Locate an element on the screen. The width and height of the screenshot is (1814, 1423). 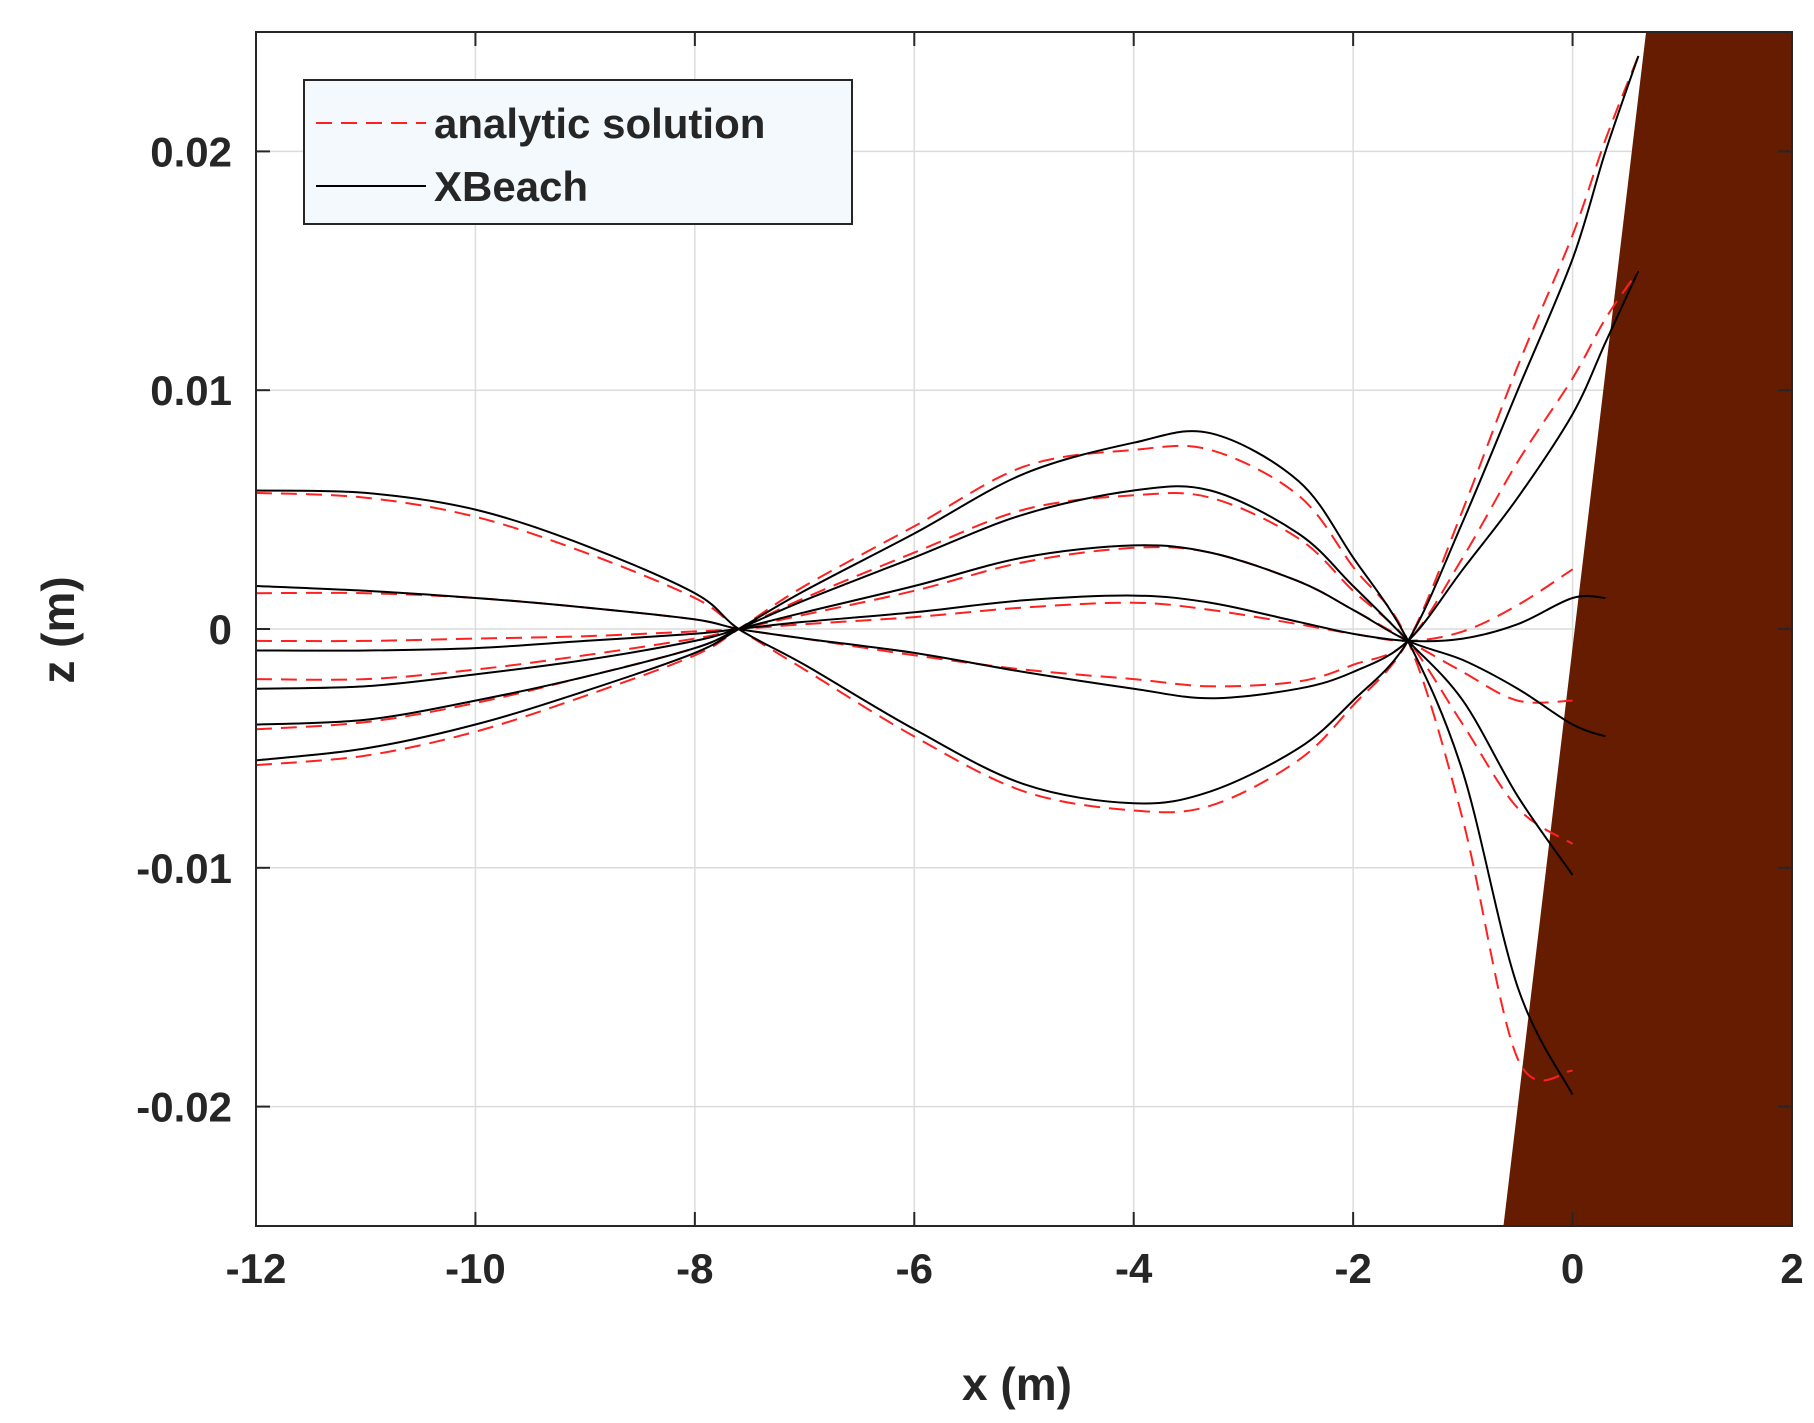
legend: analytic solution XBeach is located at coordinates (578, 152).